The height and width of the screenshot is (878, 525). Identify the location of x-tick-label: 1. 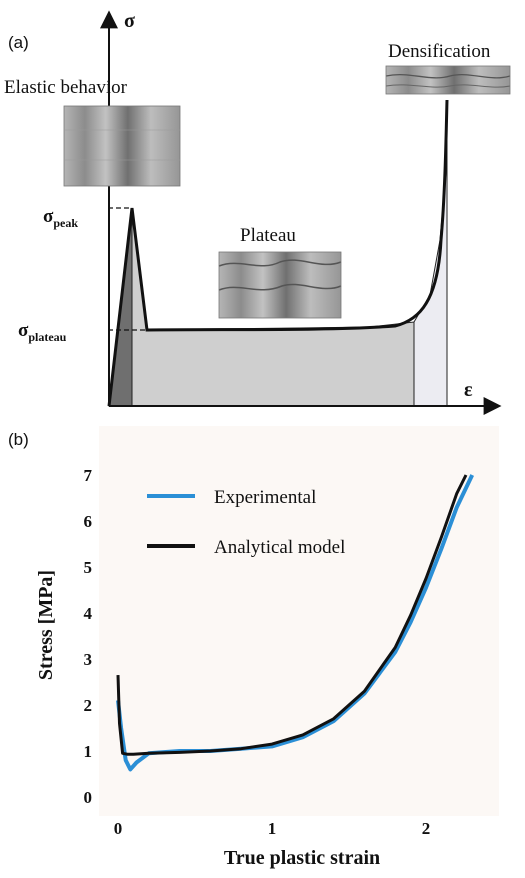
(272, 828).